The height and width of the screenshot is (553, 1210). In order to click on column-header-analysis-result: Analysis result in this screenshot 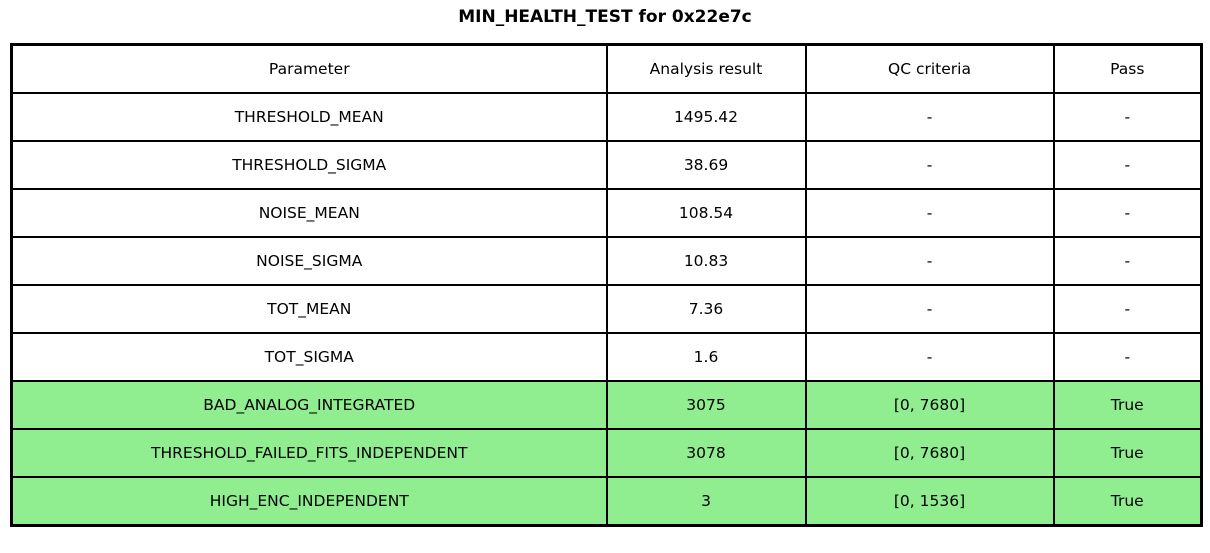, I will do `click(706, 68)`.